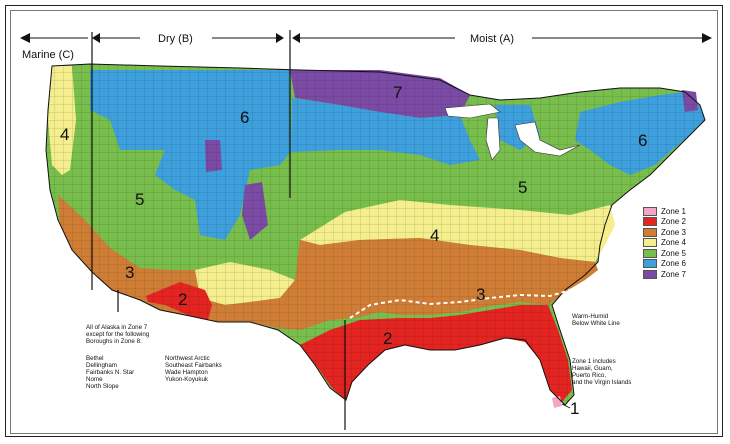 This screenshot has height=444, width=730. I want to click on legend-item-zone-4: Zone 4, so click(664, 243).